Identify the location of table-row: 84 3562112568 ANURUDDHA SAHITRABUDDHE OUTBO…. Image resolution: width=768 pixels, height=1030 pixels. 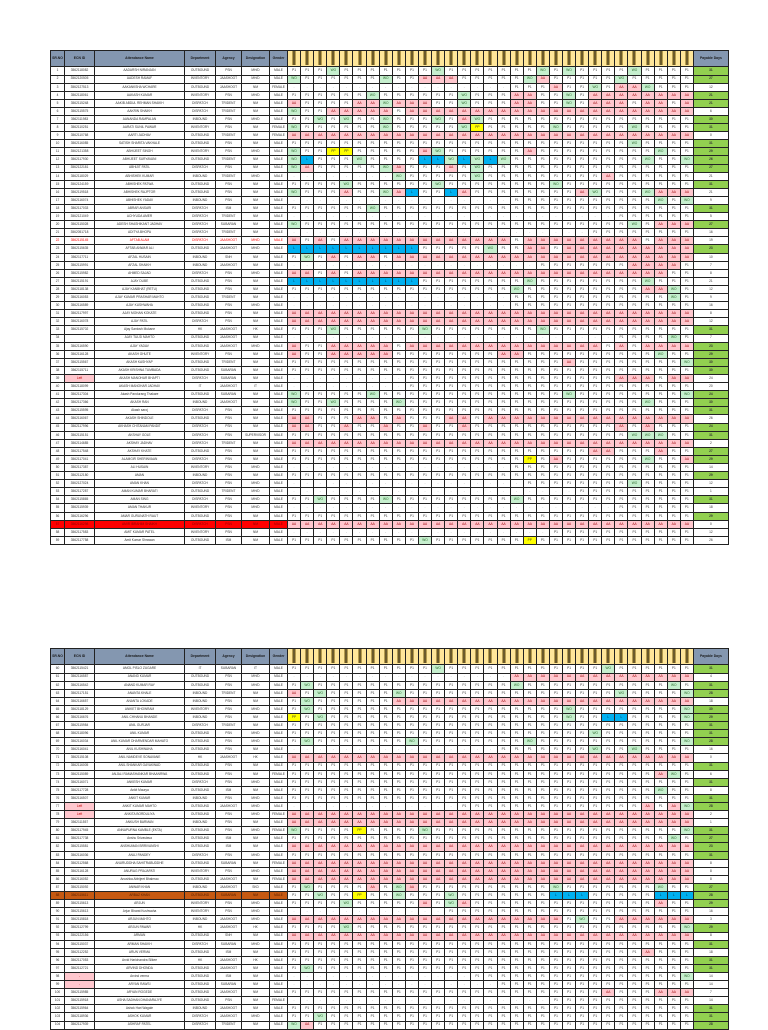
(389, 863).